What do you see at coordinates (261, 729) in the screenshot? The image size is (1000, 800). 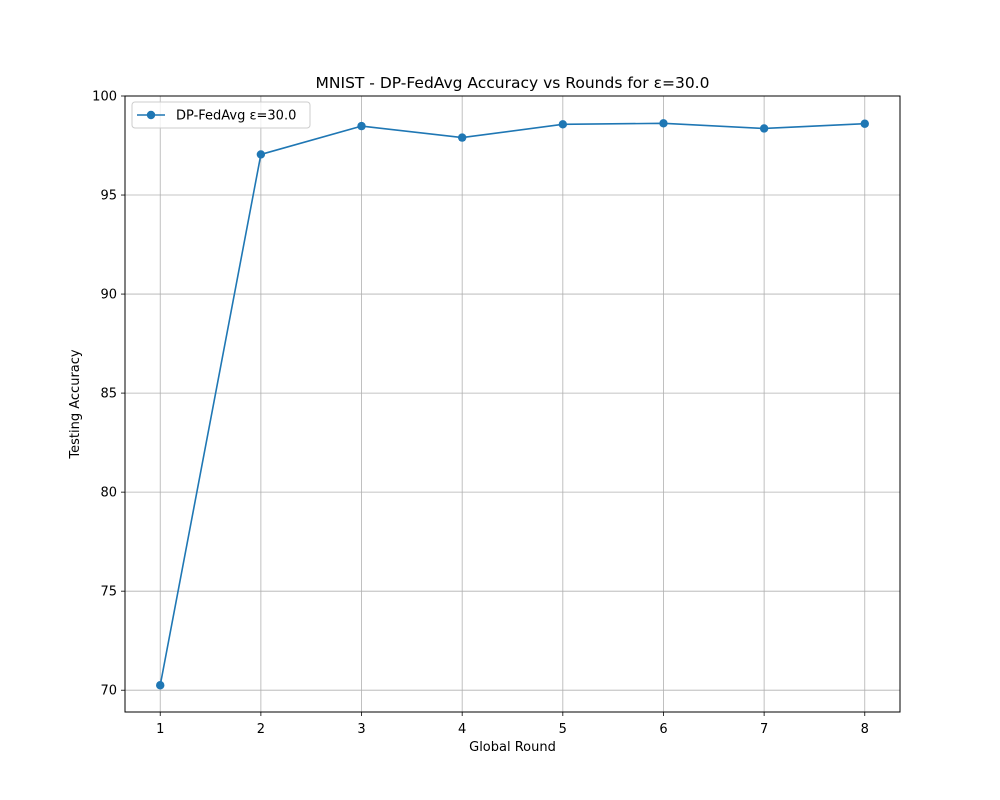 I see `x-tick-label: 2` at bounding box center [261, 729].